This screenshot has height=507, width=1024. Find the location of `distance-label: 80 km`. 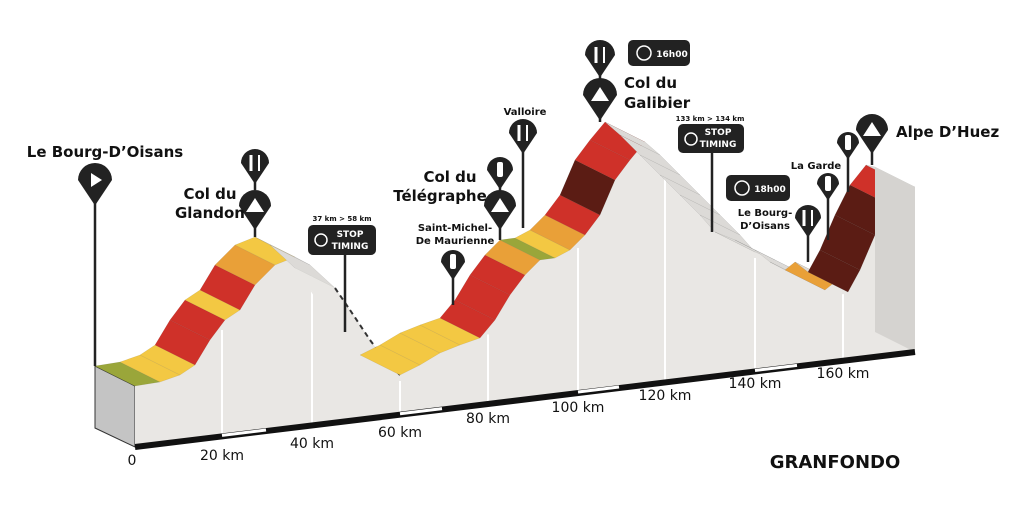

distance-label: 80 km is located at coordinates (488, 419).